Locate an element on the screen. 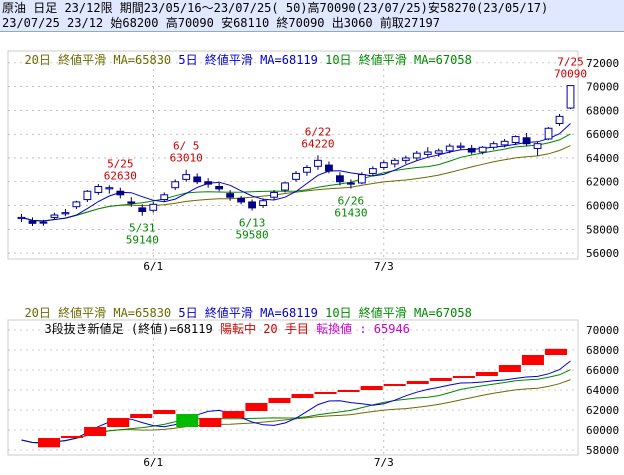 Image resolution: width=624 pixels, height=475 pixels. annotation-date: 6/26 is located at coordinates (351, 201).